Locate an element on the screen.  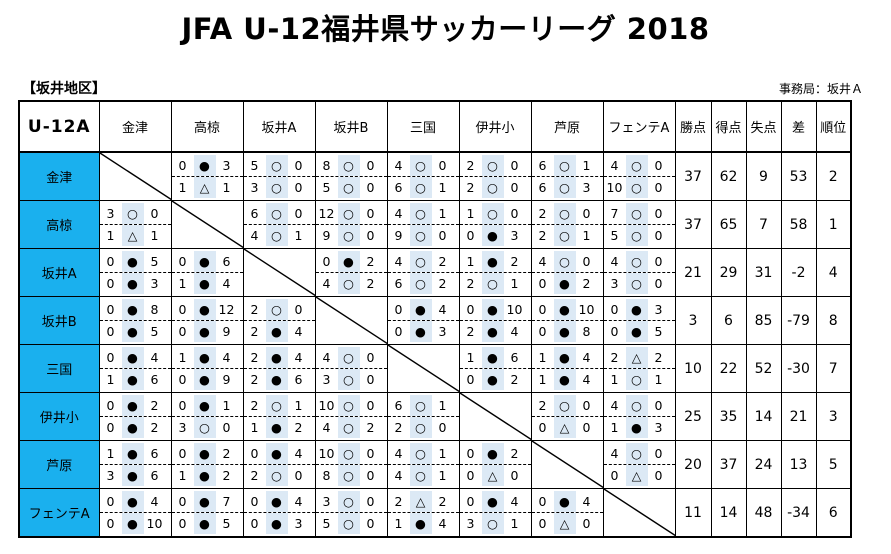
first-leg-result: 0 ● 12 is located at coordinates (207, 310).